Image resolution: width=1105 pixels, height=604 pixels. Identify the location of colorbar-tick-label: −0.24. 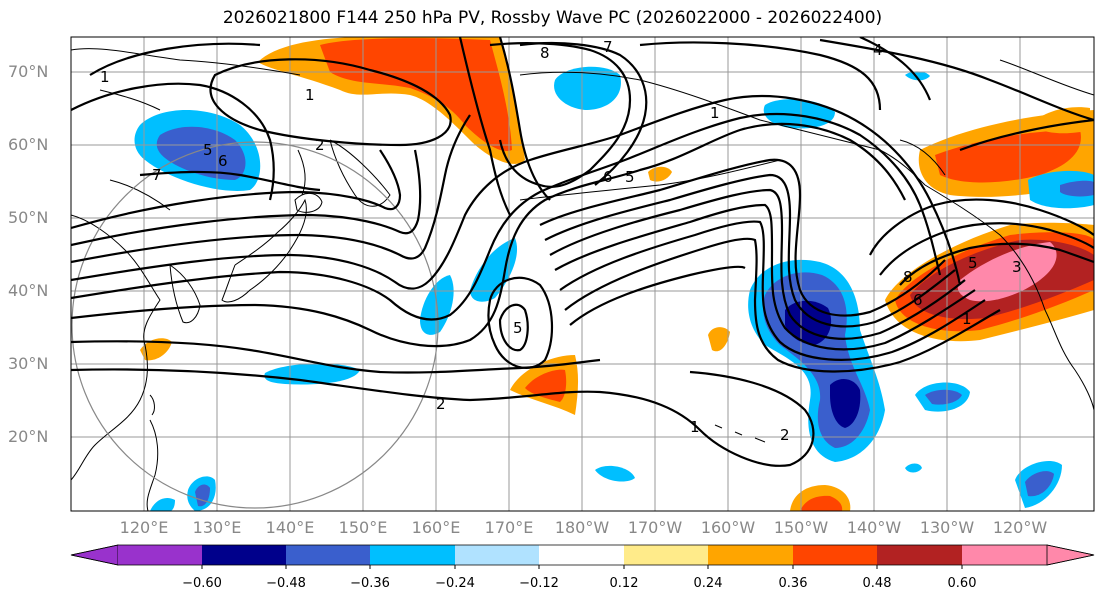
(455, 583).